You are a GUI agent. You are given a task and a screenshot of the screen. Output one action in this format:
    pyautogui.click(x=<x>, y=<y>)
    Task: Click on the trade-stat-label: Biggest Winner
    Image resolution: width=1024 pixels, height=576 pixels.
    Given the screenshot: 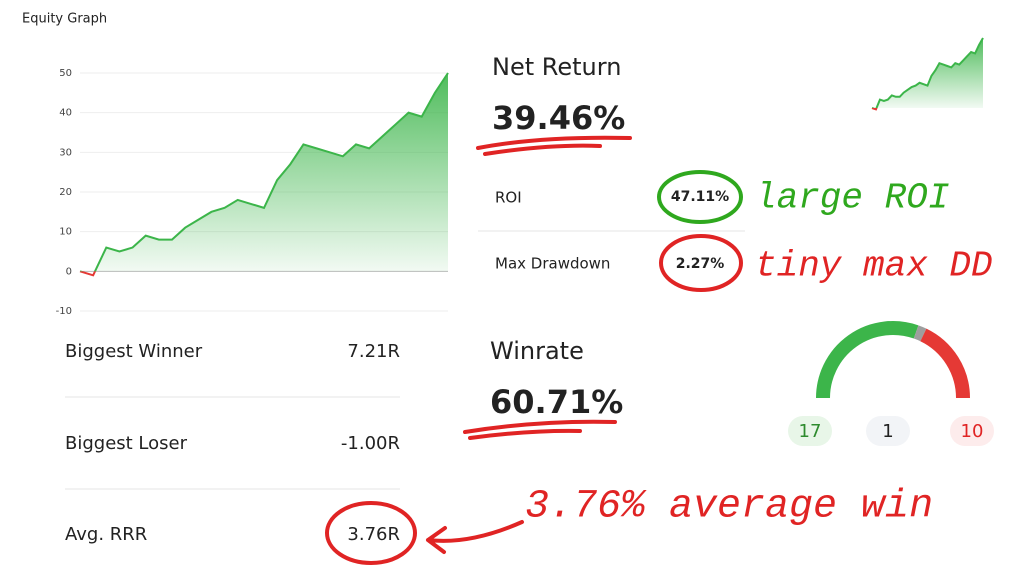 What is the action you would take?
    pyautogui.click(x=134, y=351)
    